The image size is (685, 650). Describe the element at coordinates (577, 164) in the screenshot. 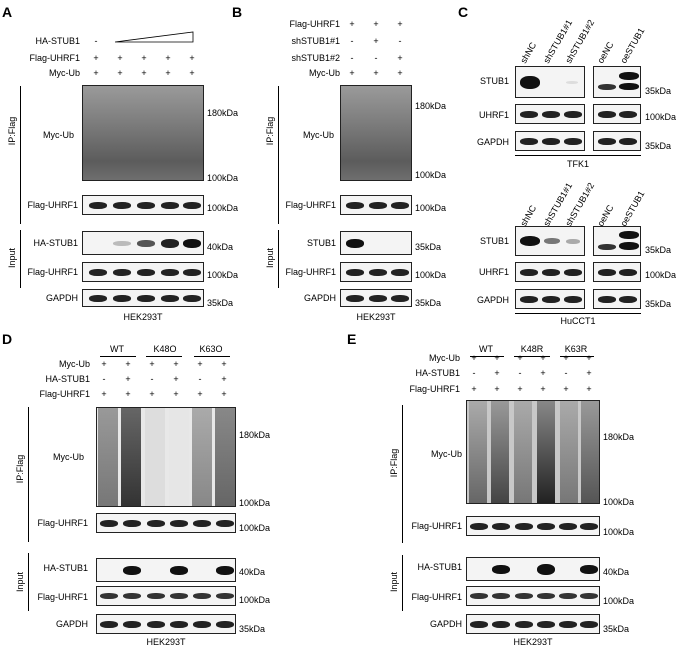

I see `cell-line-label-tfk1: TFK1` at that location.